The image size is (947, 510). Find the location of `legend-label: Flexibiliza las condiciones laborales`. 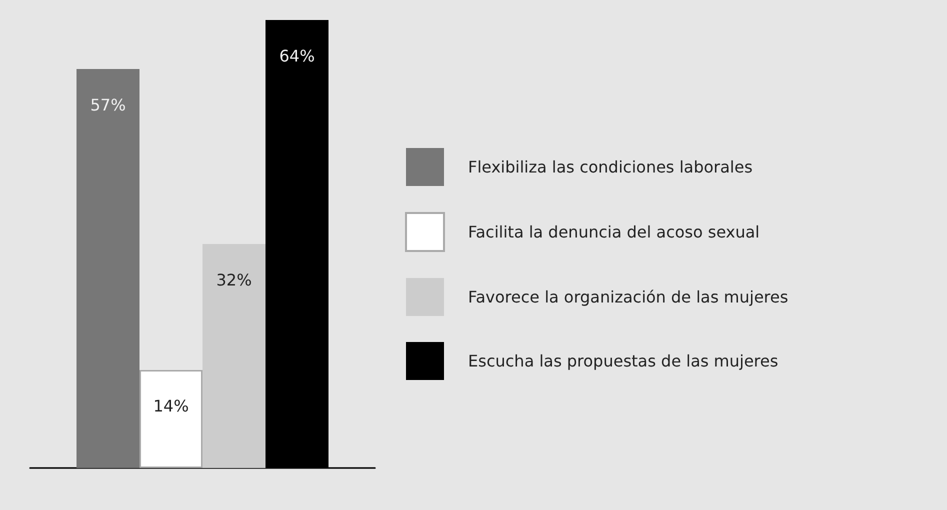

legend-label: Flexibiliza las condiciones laborales is located at coordinates (610, 167).